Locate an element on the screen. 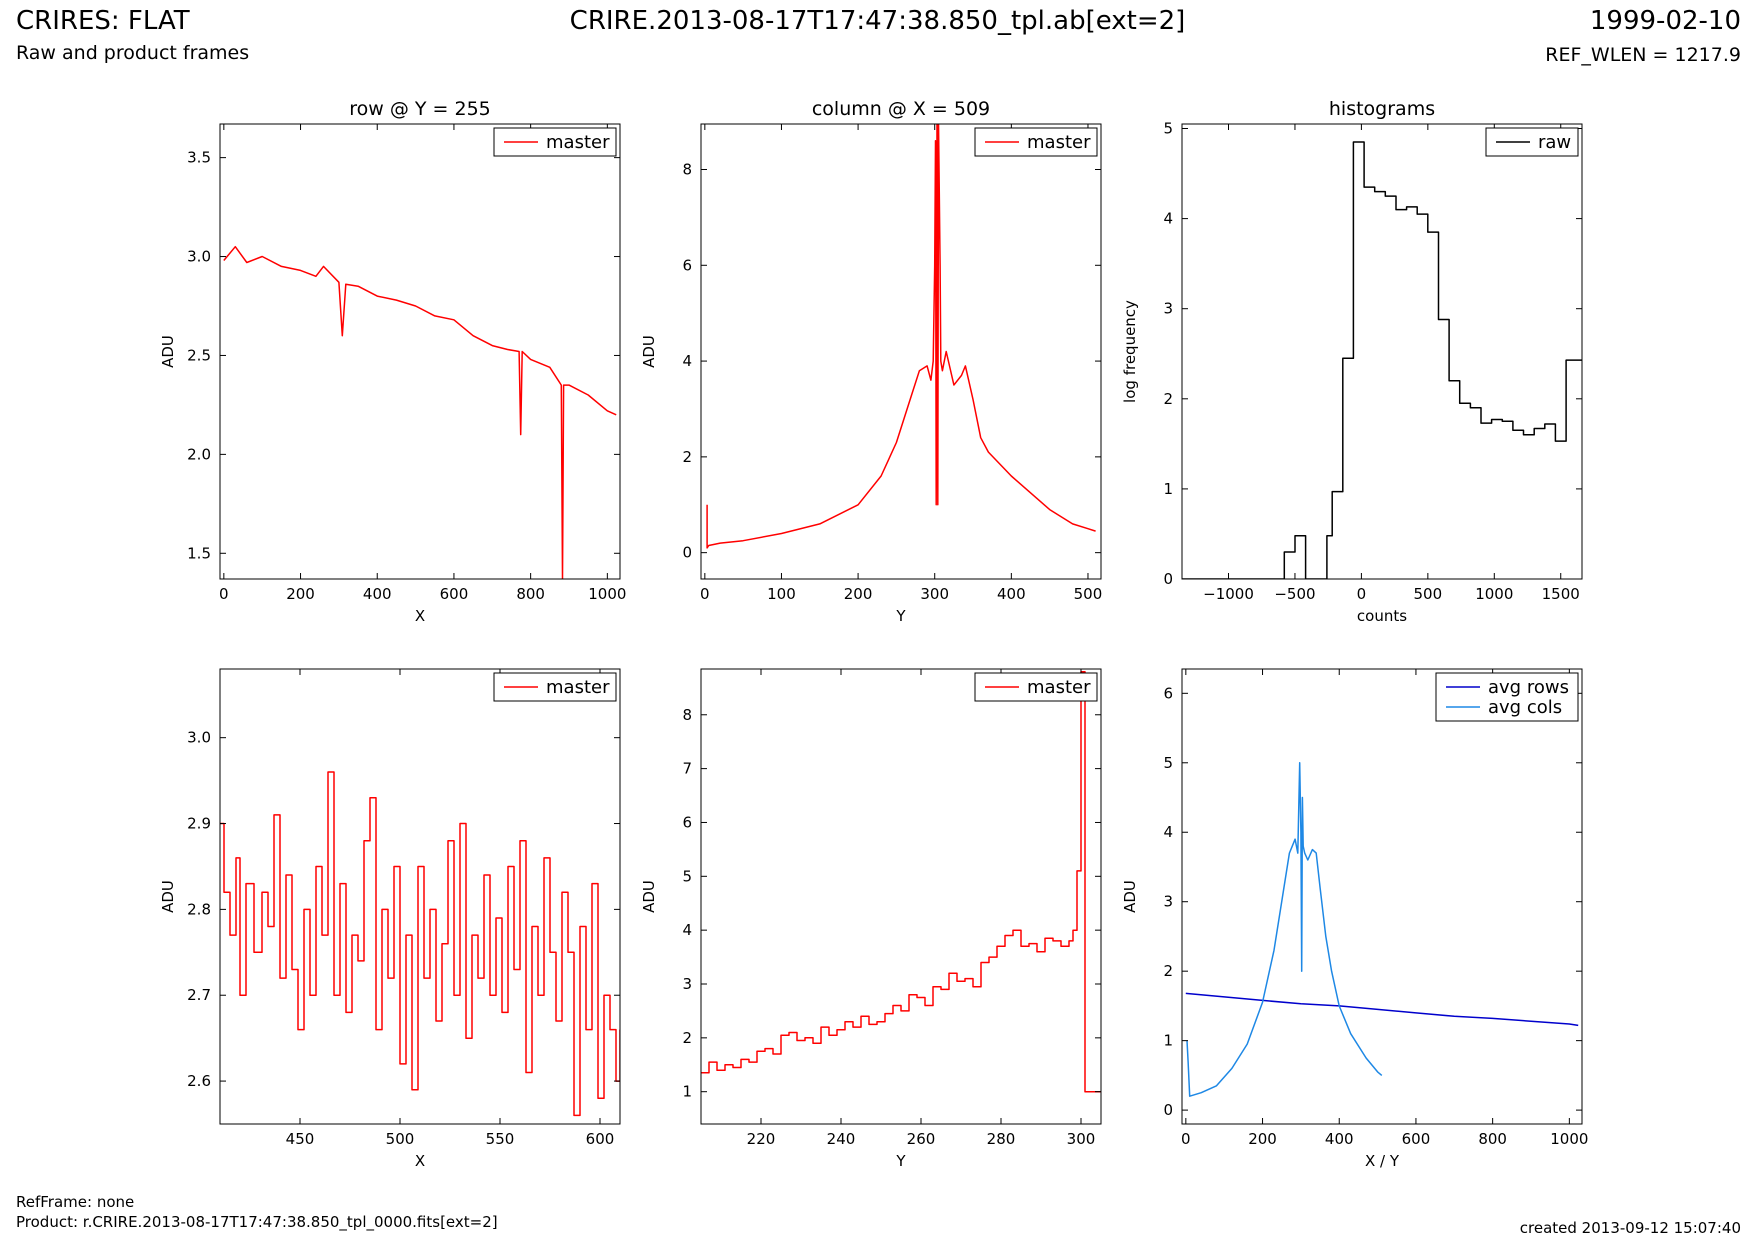  y-tick-label: 7 is located at coordinates (687, 769).